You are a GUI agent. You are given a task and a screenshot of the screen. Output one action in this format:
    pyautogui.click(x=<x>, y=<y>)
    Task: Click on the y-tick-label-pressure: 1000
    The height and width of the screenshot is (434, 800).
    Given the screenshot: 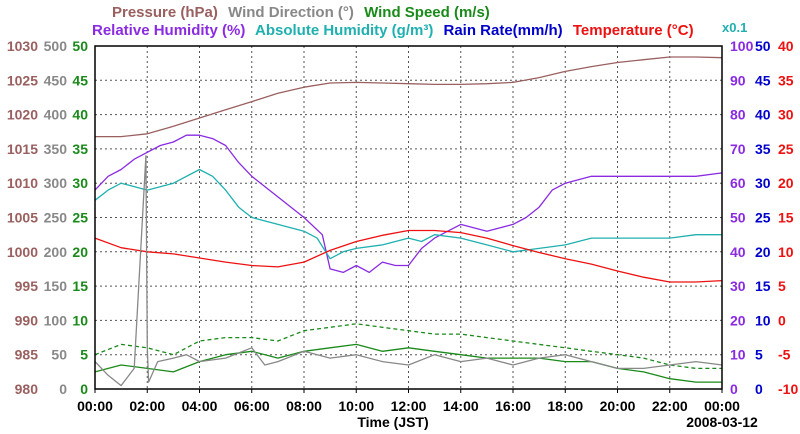 What is the action you would take?
    pyautogui.click(x=22, y=252)
    